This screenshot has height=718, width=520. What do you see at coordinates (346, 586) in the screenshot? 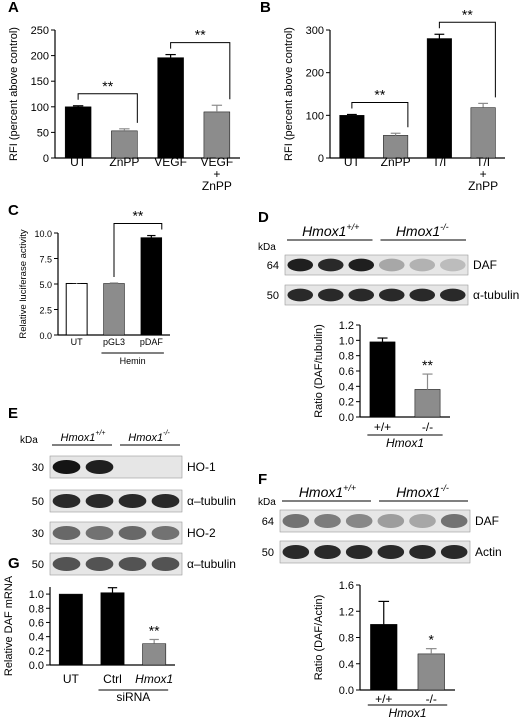
I see `y-tick-label-F: 1.6` at bounding box center [346, 586].